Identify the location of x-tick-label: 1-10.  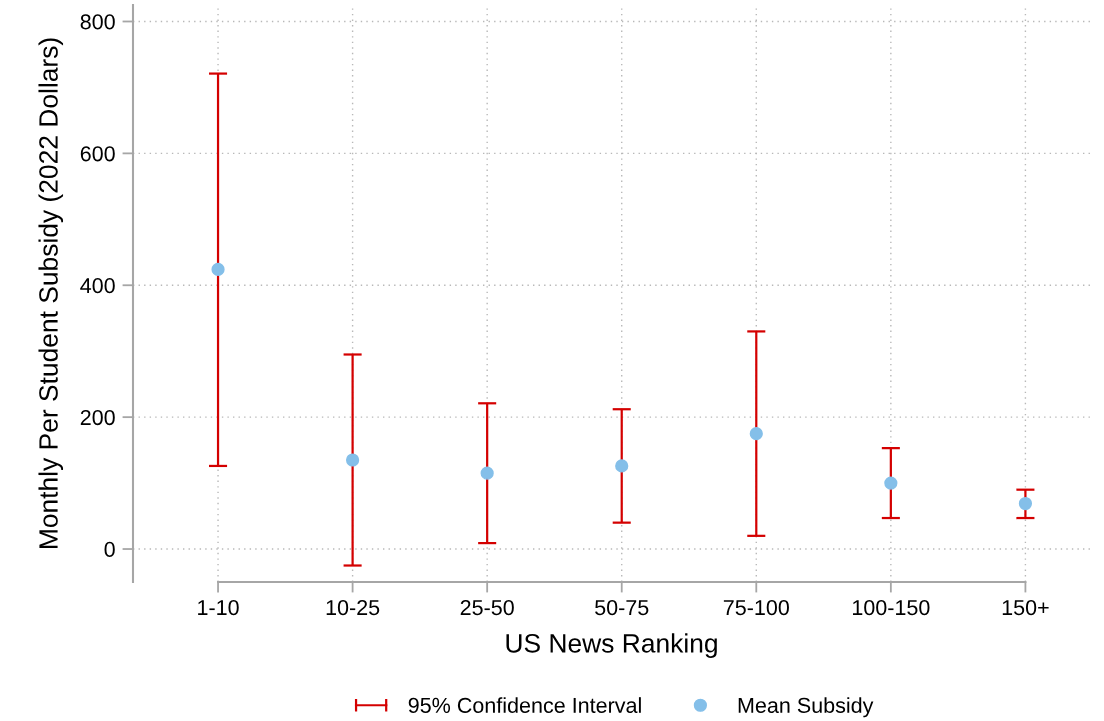
(218, 607).